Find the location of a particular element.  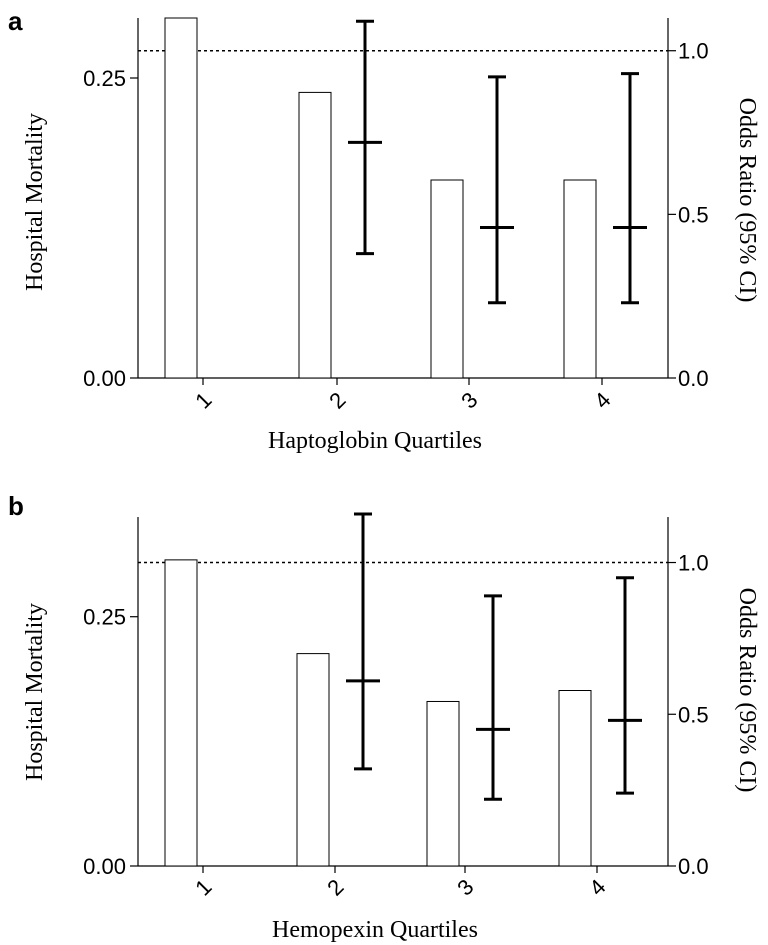

panel-letter: b is located at coordinates (16, 506).